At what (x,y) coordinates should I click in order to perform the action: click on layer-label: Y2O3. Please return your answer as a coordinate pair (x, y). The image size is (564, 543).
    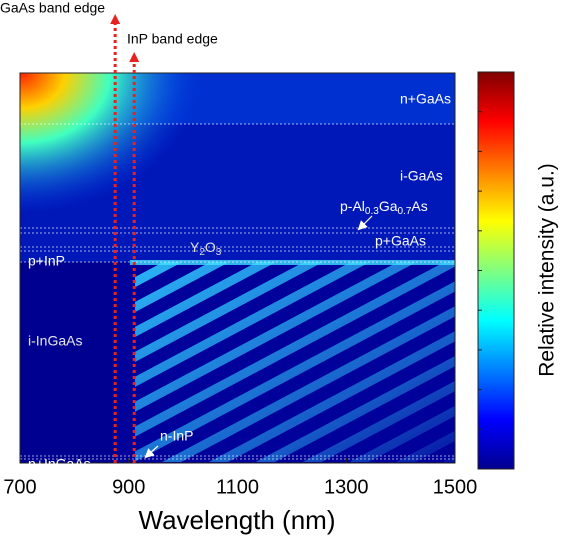
    Looking at the image, I should click on (206, 248).